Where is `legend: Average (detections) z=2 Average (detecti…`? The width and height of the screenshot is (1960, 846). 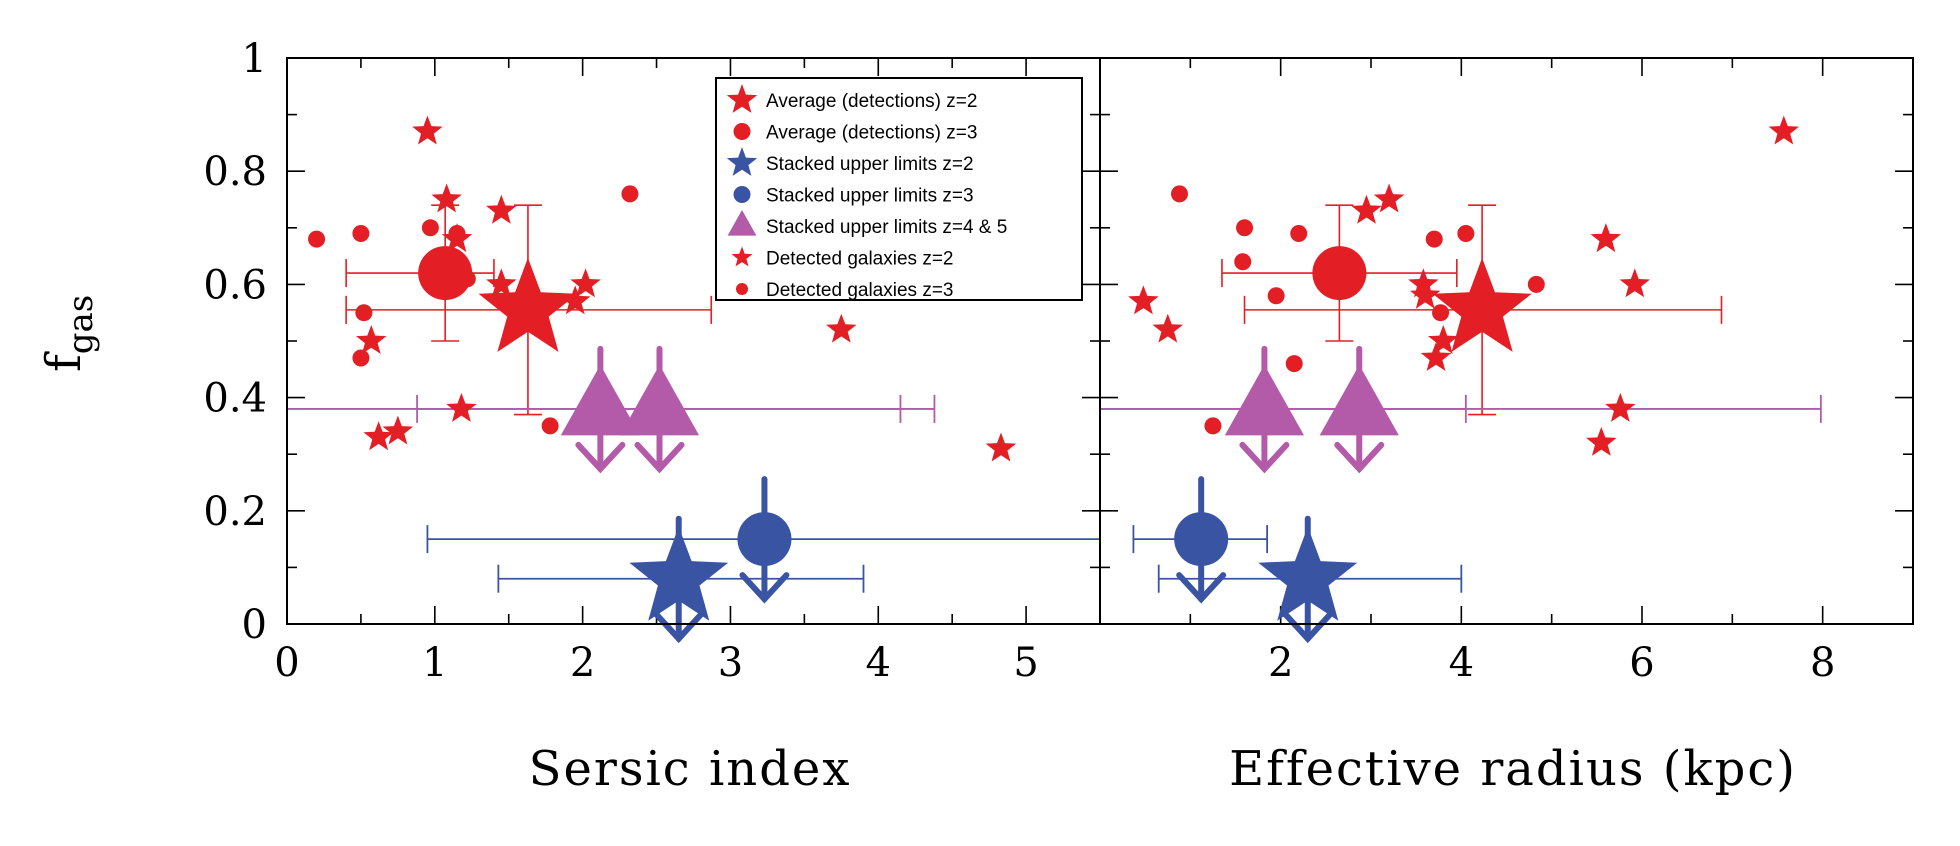 legend: Average (detections) z=2 Average (detecti… is located at coordinates (899, 189).